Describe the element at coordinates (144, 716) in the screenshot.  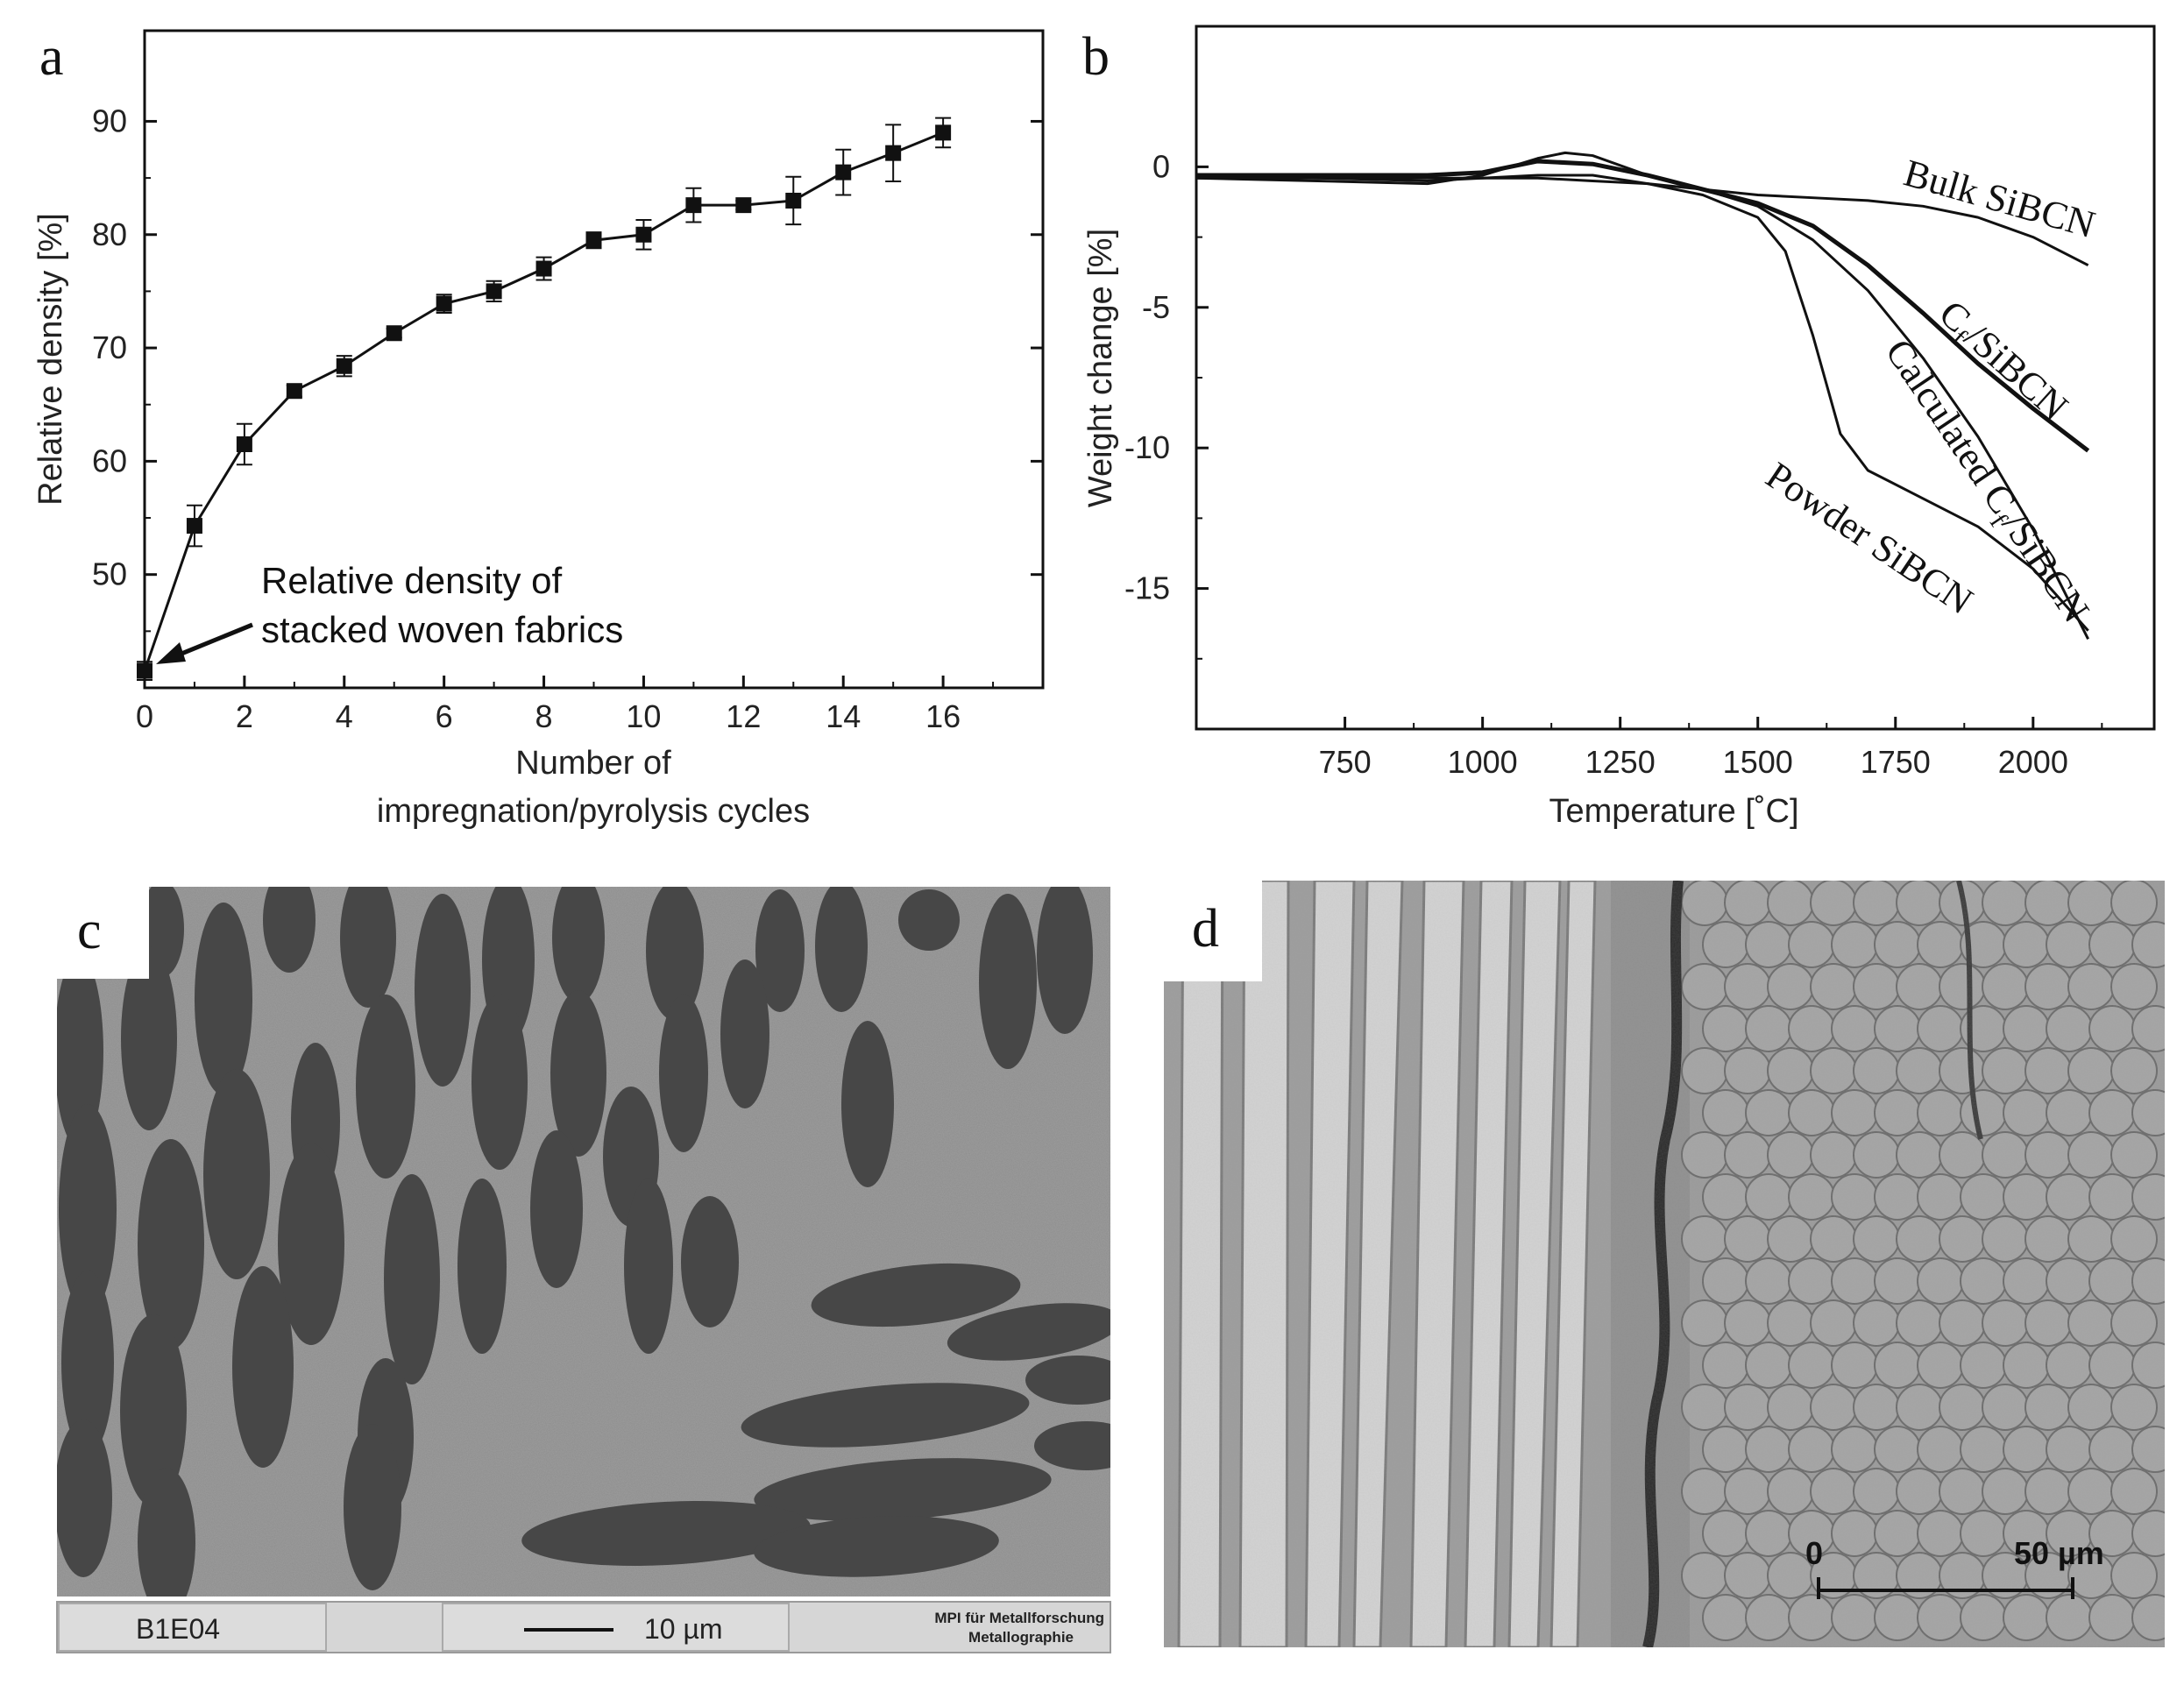
I see `x-tick-label-a: 0` at that location.